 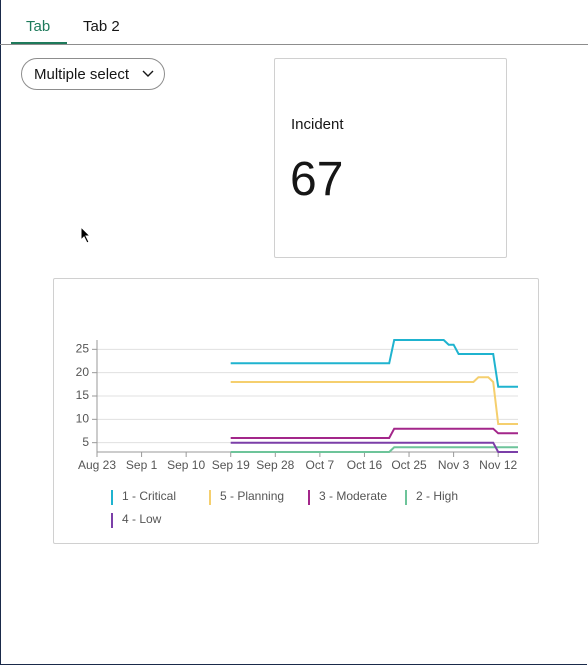 What do you see at coordinates (498, 465) in the screenshot?
I see `x-tick-label: Nov 12` at bounding box center [498, 465].